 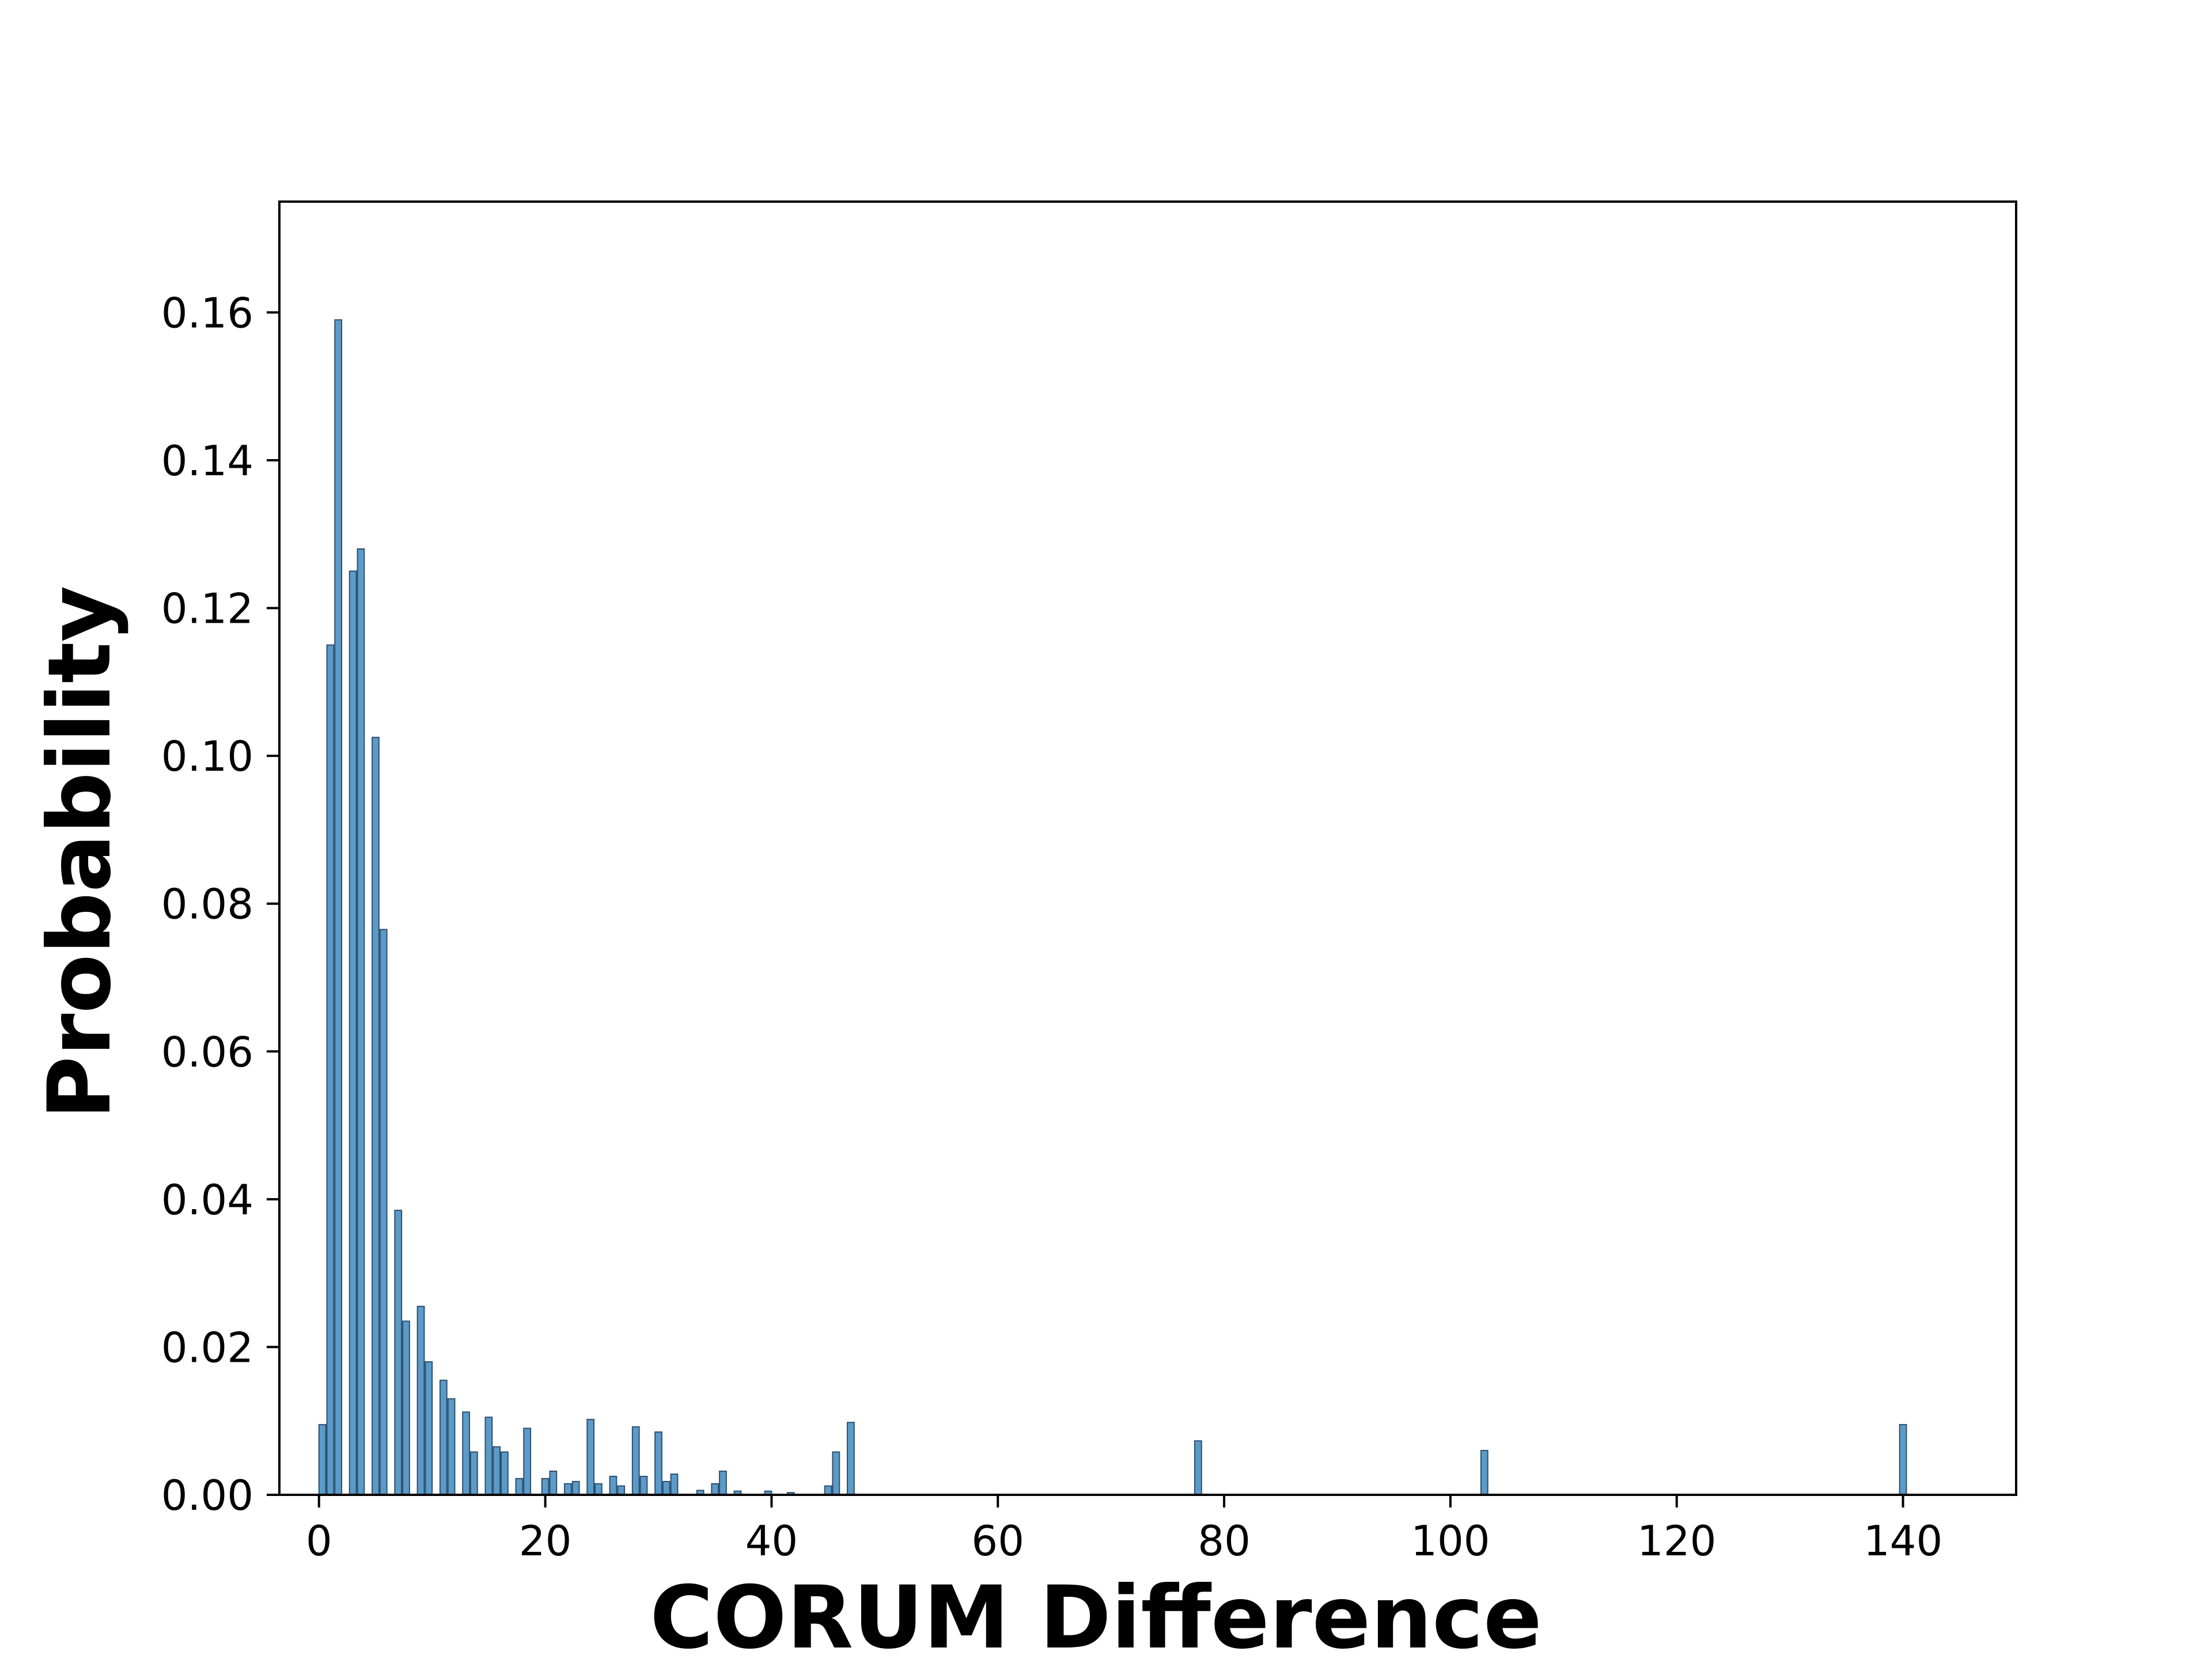 I want to click on y-tick-label: 0.00, so click(x=207, y=1495).